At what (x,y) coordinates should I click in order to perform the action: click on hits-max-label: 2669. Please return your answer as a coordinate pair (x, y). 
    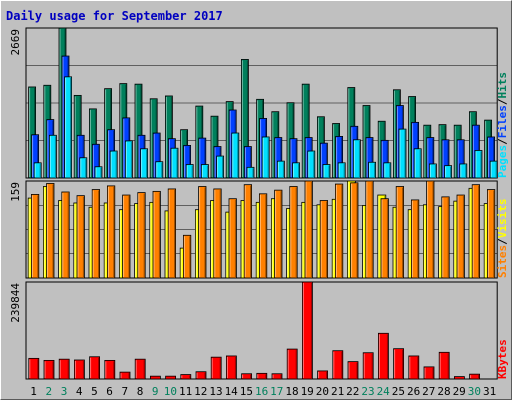
    Looking at the image, I should click on (15, 42).